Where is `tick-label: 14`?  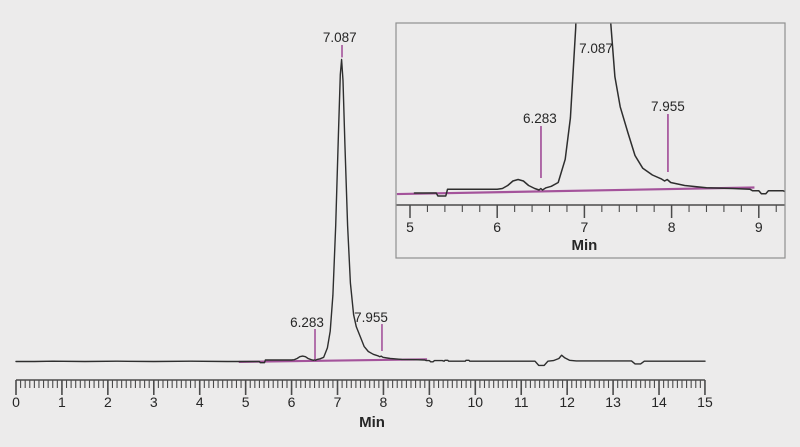
tick-label: 14 is located at coordinates (659, 402).